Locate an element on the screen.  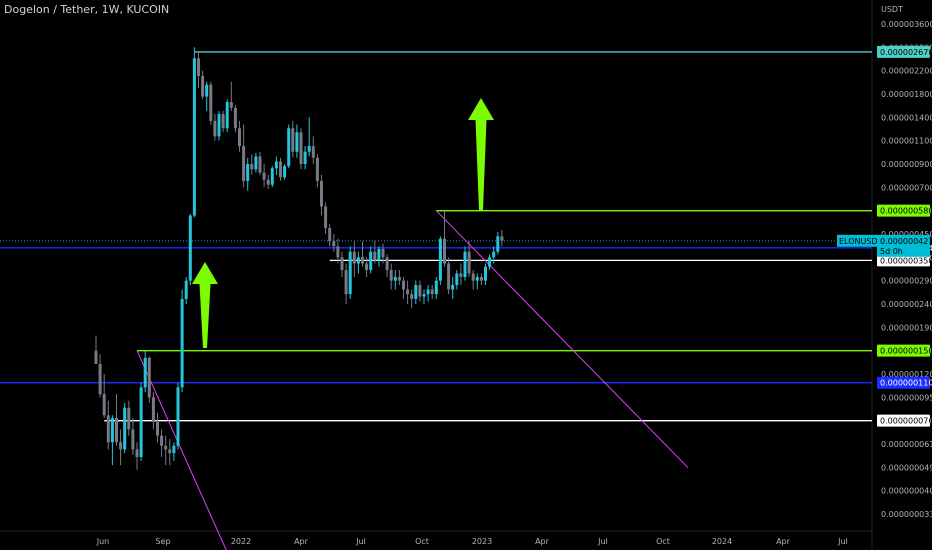
time-tick-label: Sep is located at coordinates (162, 541).